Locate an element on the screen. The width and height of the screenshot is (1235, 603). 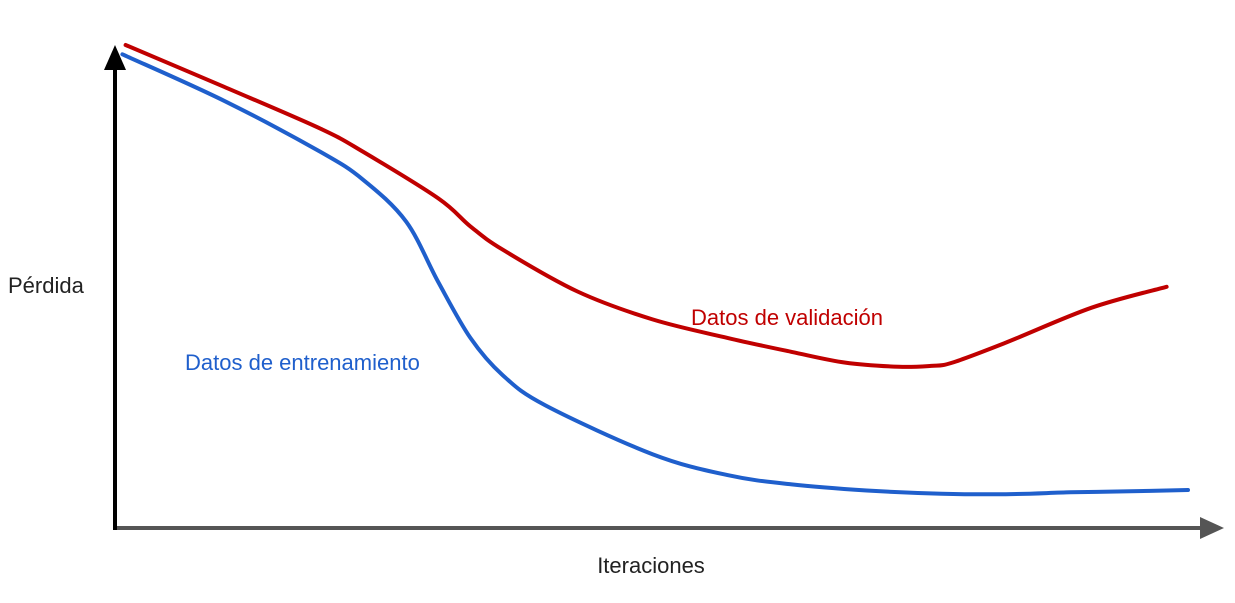
x-axis-arrowhead is located at coordinates (1212, 528).